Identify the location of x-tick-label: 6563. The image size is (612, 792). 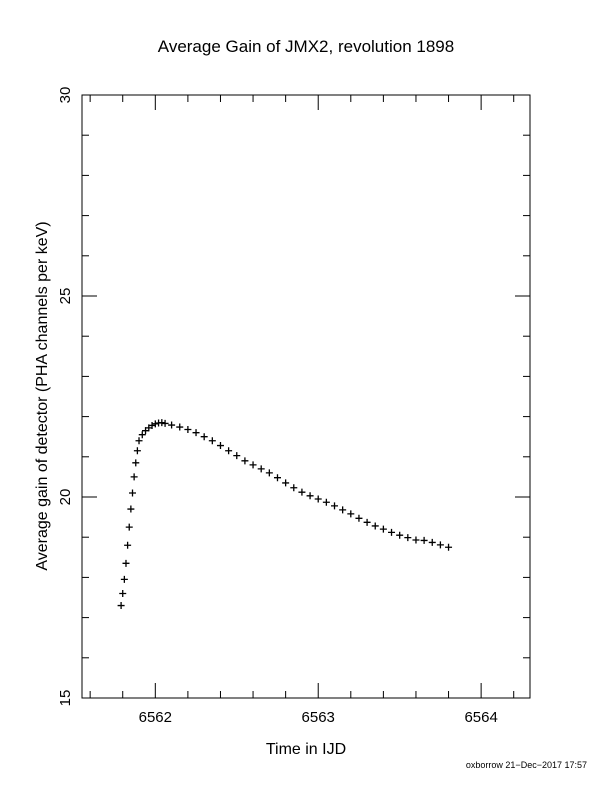
(318, 717).